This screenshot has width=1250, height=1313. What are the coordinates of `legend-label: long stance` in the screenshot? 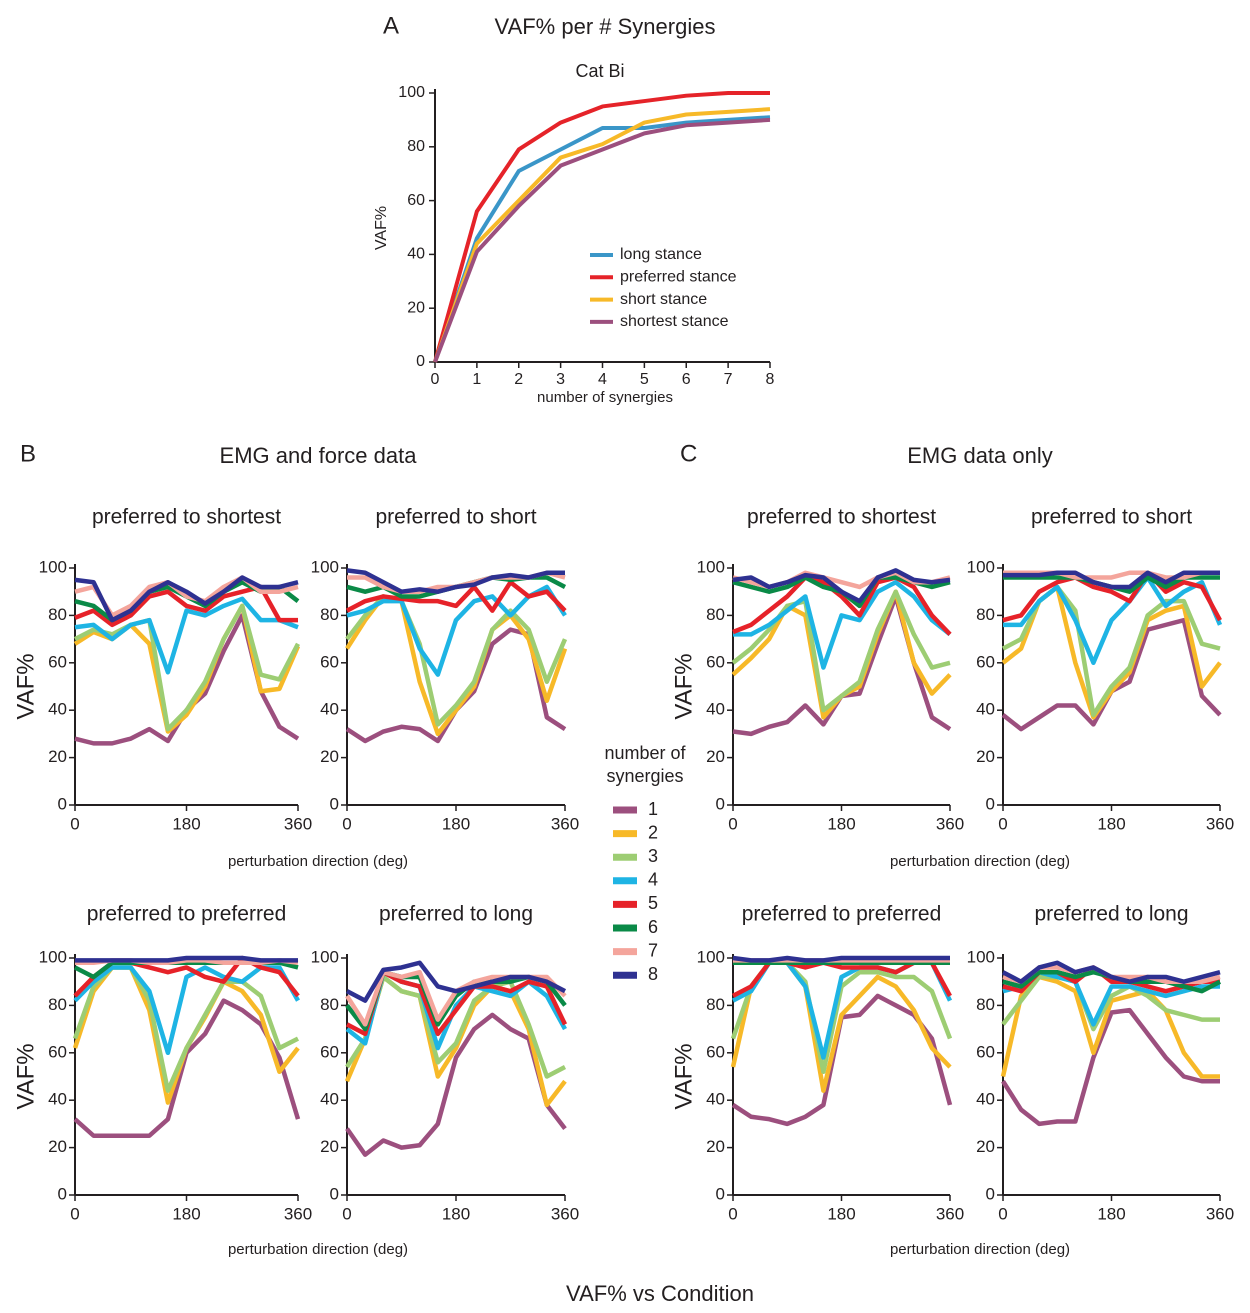 It's located at (661, 254).